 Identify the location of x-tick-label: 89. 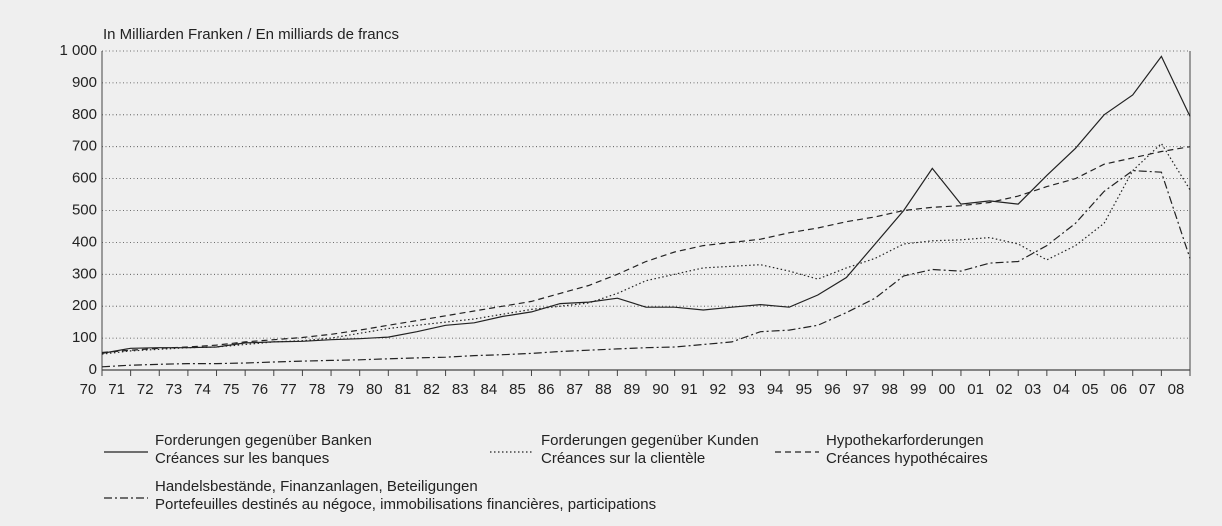
(632, 389).